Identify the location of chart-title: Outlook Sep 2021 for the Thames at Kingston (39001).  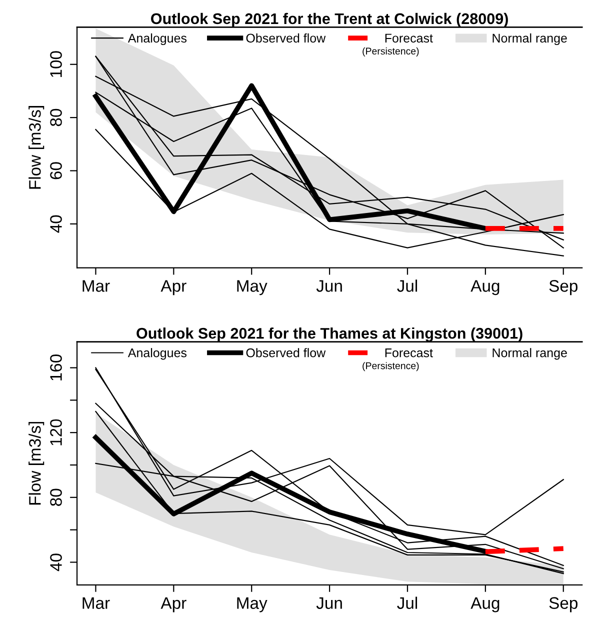
(329, 335).